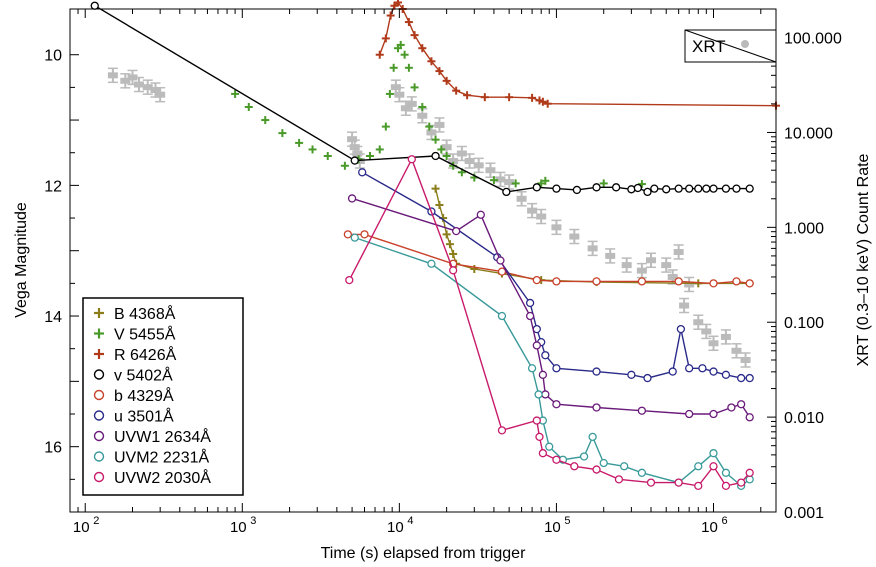  What do you see at coordinates (53, 317) in the screenshot?
I see `y-left-tick-label: 14` at bounding box center [53, 317].